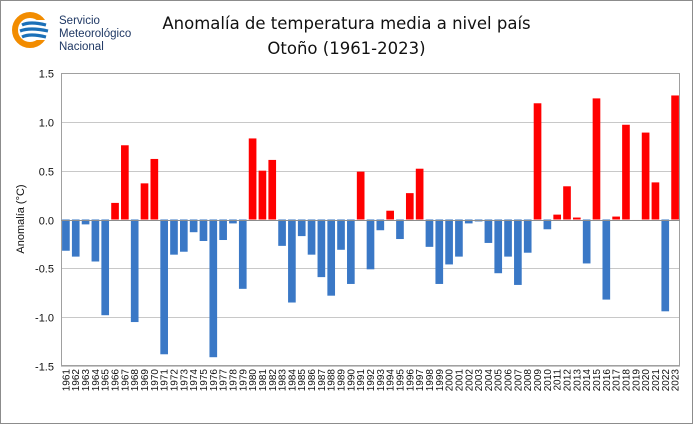  What do you see at coordinates (292, 261) in the screenshot?
I see `bar-1984` at bounding box center [292, 261].